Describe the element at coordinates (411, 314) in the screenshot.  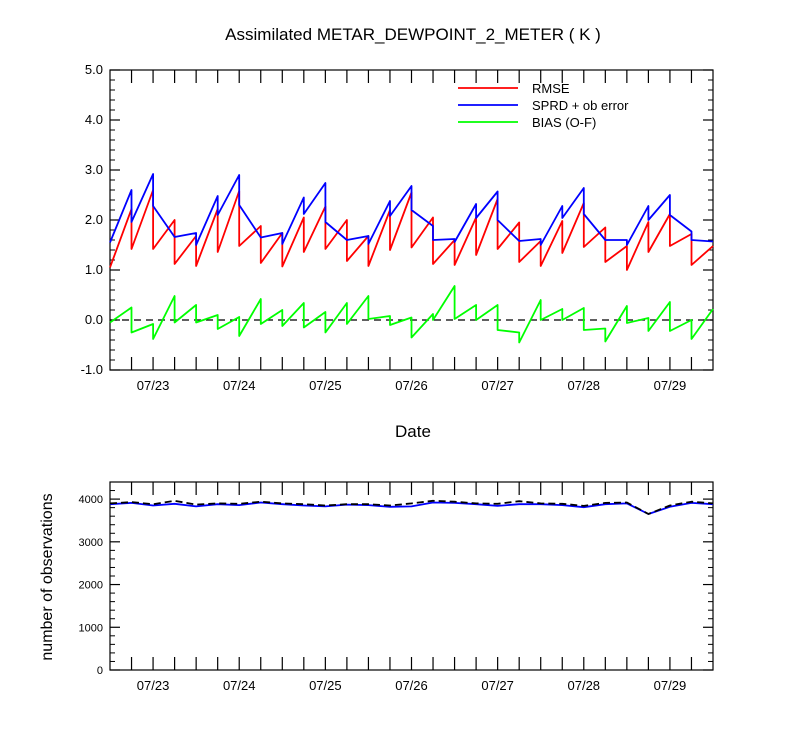
I see `series-line-bias-o-f` at that location.